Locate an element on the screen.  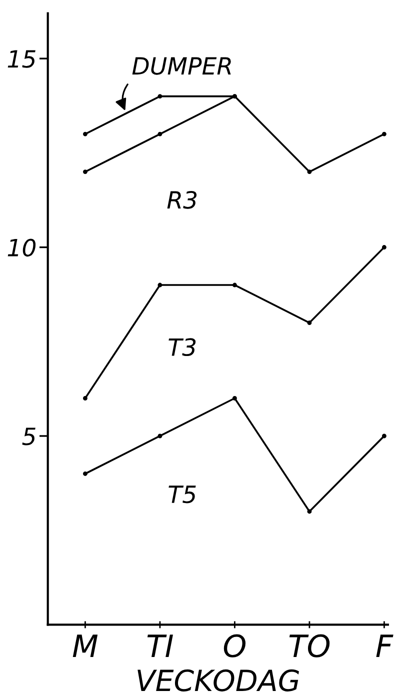
x-tick-label: O is located at coordinates (235, 646).